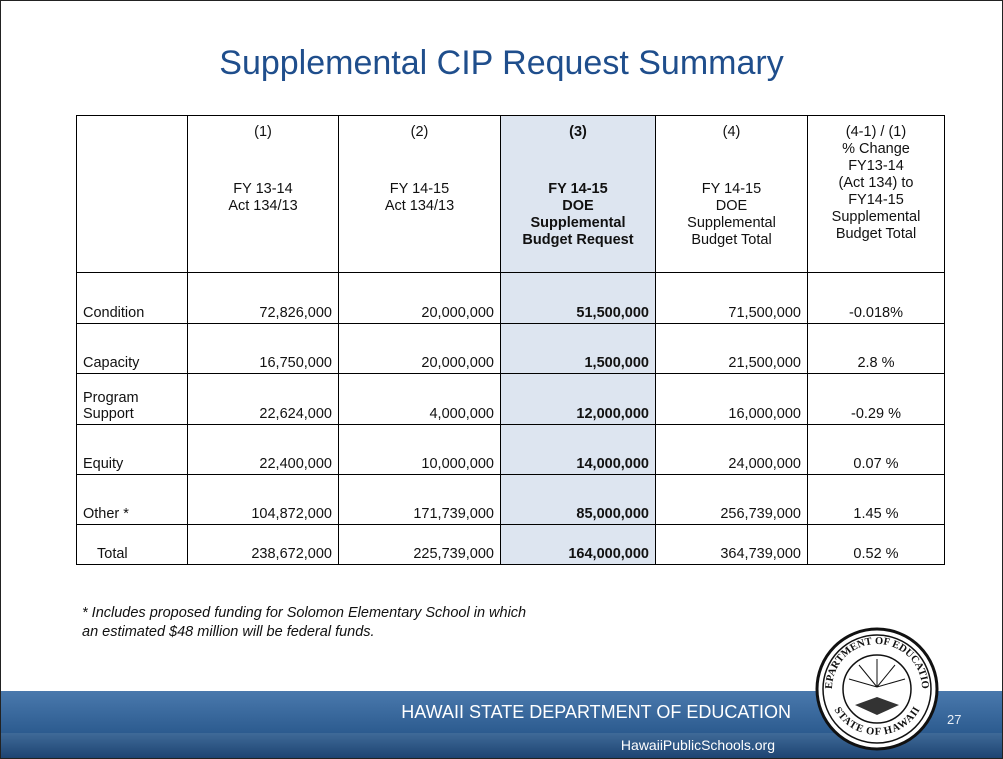 This screenshot has width=1003, height=759. I want to click on seal-ring, so click(877, 689).